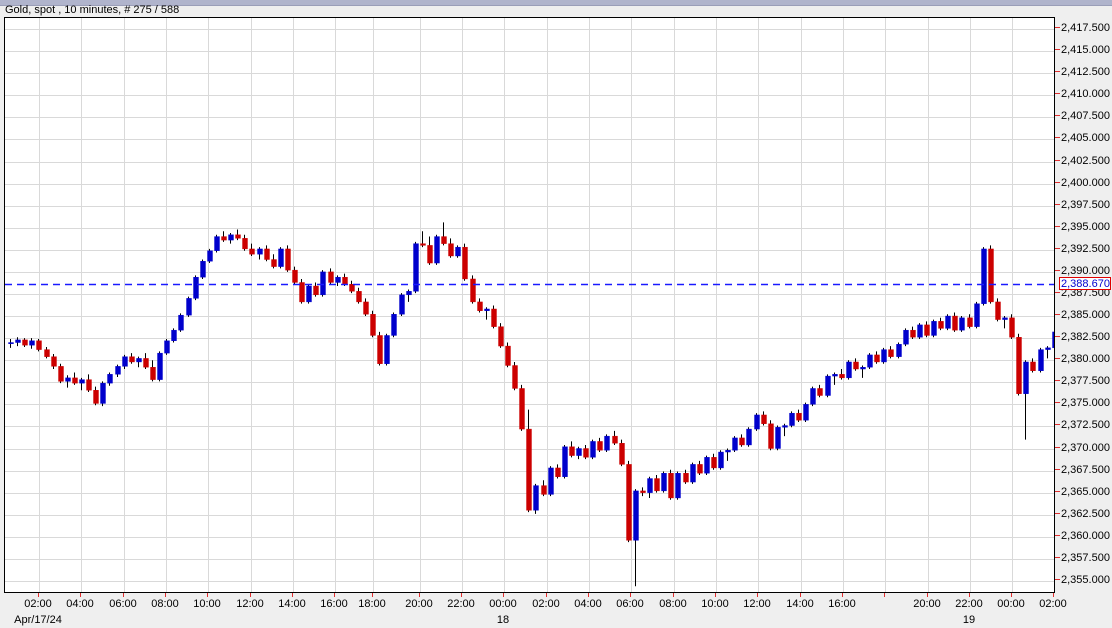 The image size is (1112, 628). Describe the element at coordinates (1085, 28) in the screenshot. I see `y-tick-label: 2,417.500` at that location.